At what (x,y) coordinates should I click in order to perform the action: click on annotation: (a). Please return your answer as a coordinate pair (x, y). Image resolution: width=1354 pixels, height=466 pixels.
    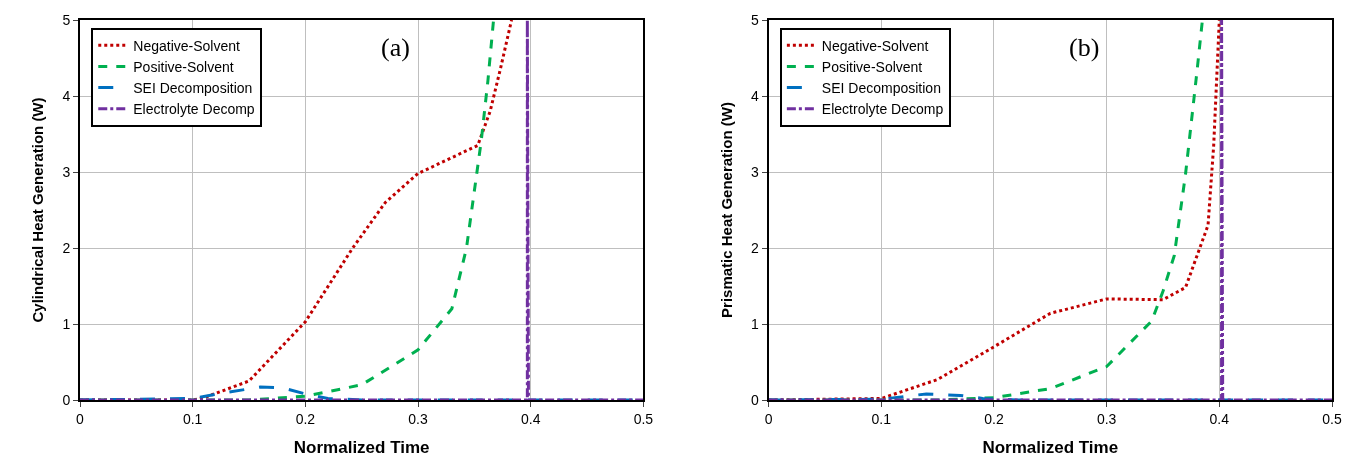
    Looking at the image, I should click on (395, 47).